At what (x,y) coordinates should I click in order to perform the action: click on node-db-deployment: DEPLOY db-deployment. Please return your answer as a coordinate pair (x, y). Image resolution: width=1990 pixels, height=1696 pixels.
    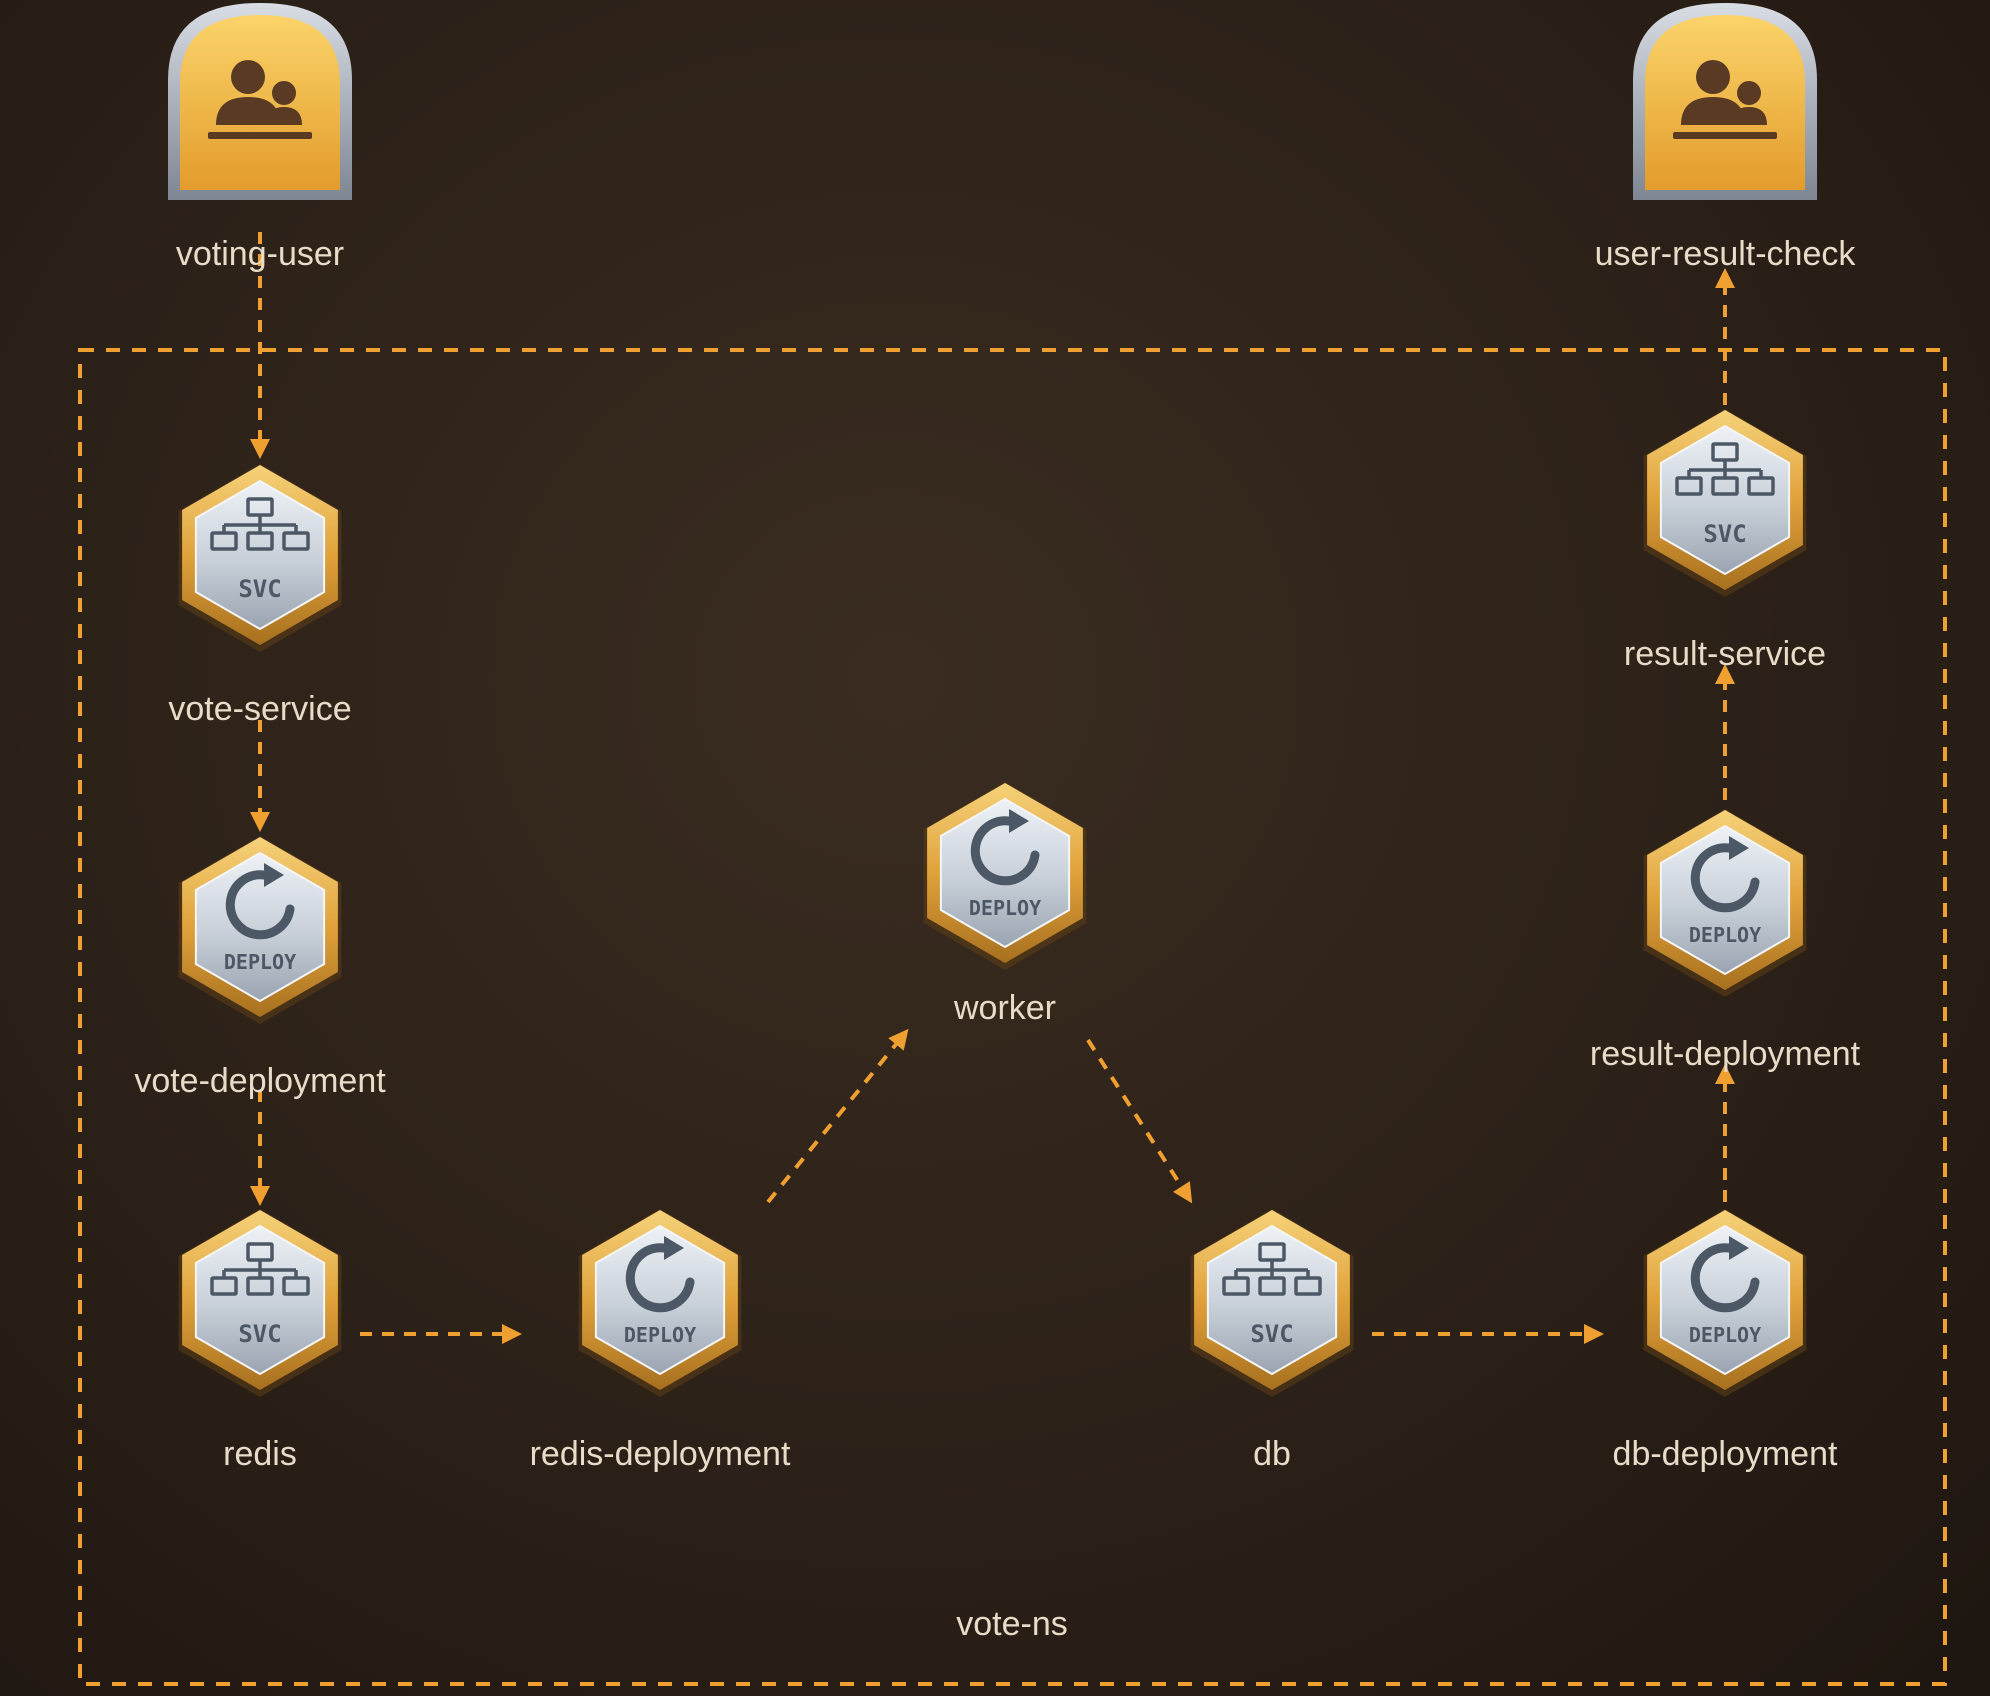
    Looking at the image, I should click on (1725, 1341).